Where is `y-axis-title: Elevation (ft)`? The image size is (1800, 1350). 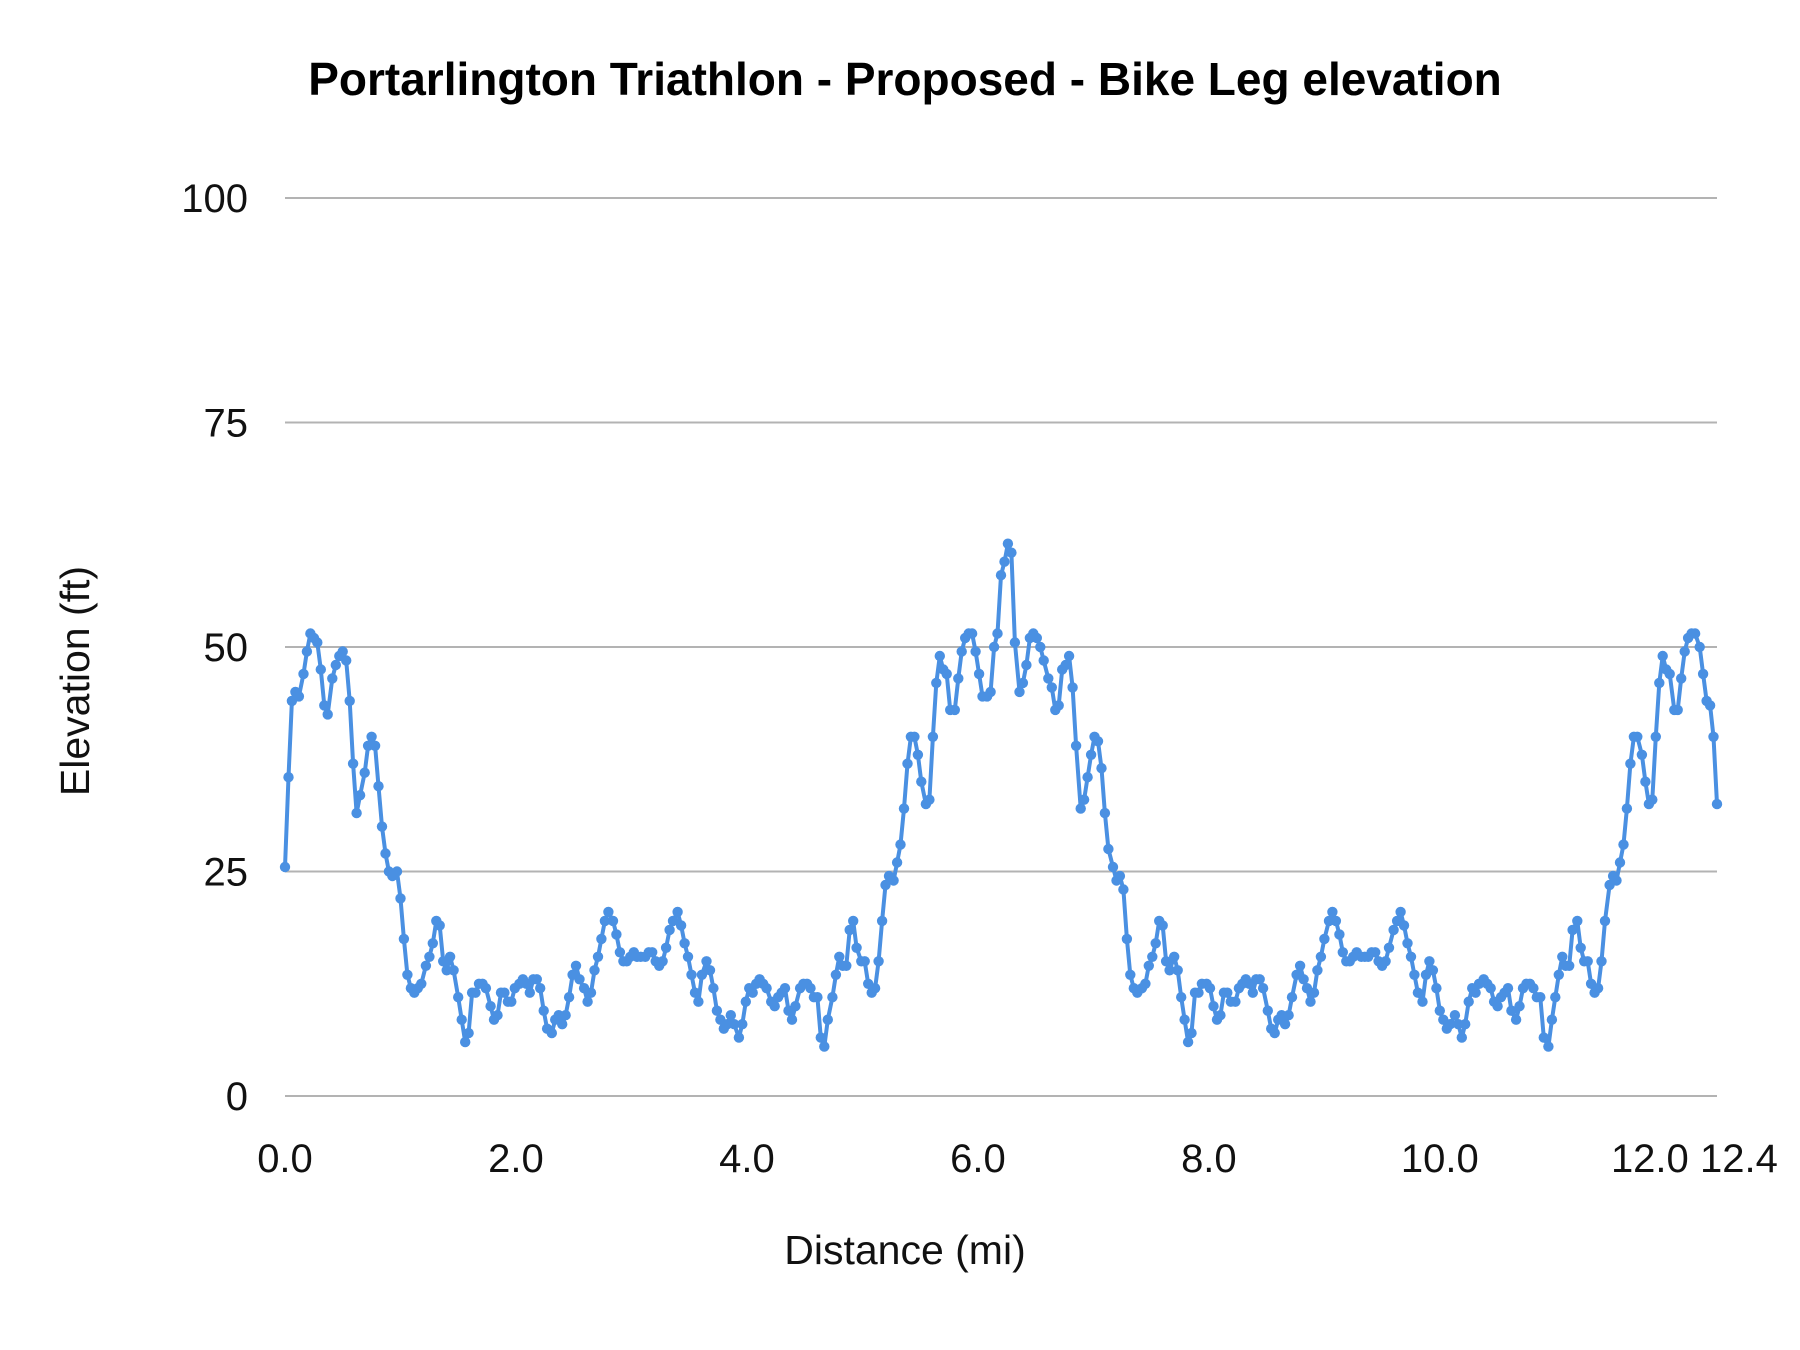
y-axis-title: Elevation (ft) is located at coordinates (75, 681).